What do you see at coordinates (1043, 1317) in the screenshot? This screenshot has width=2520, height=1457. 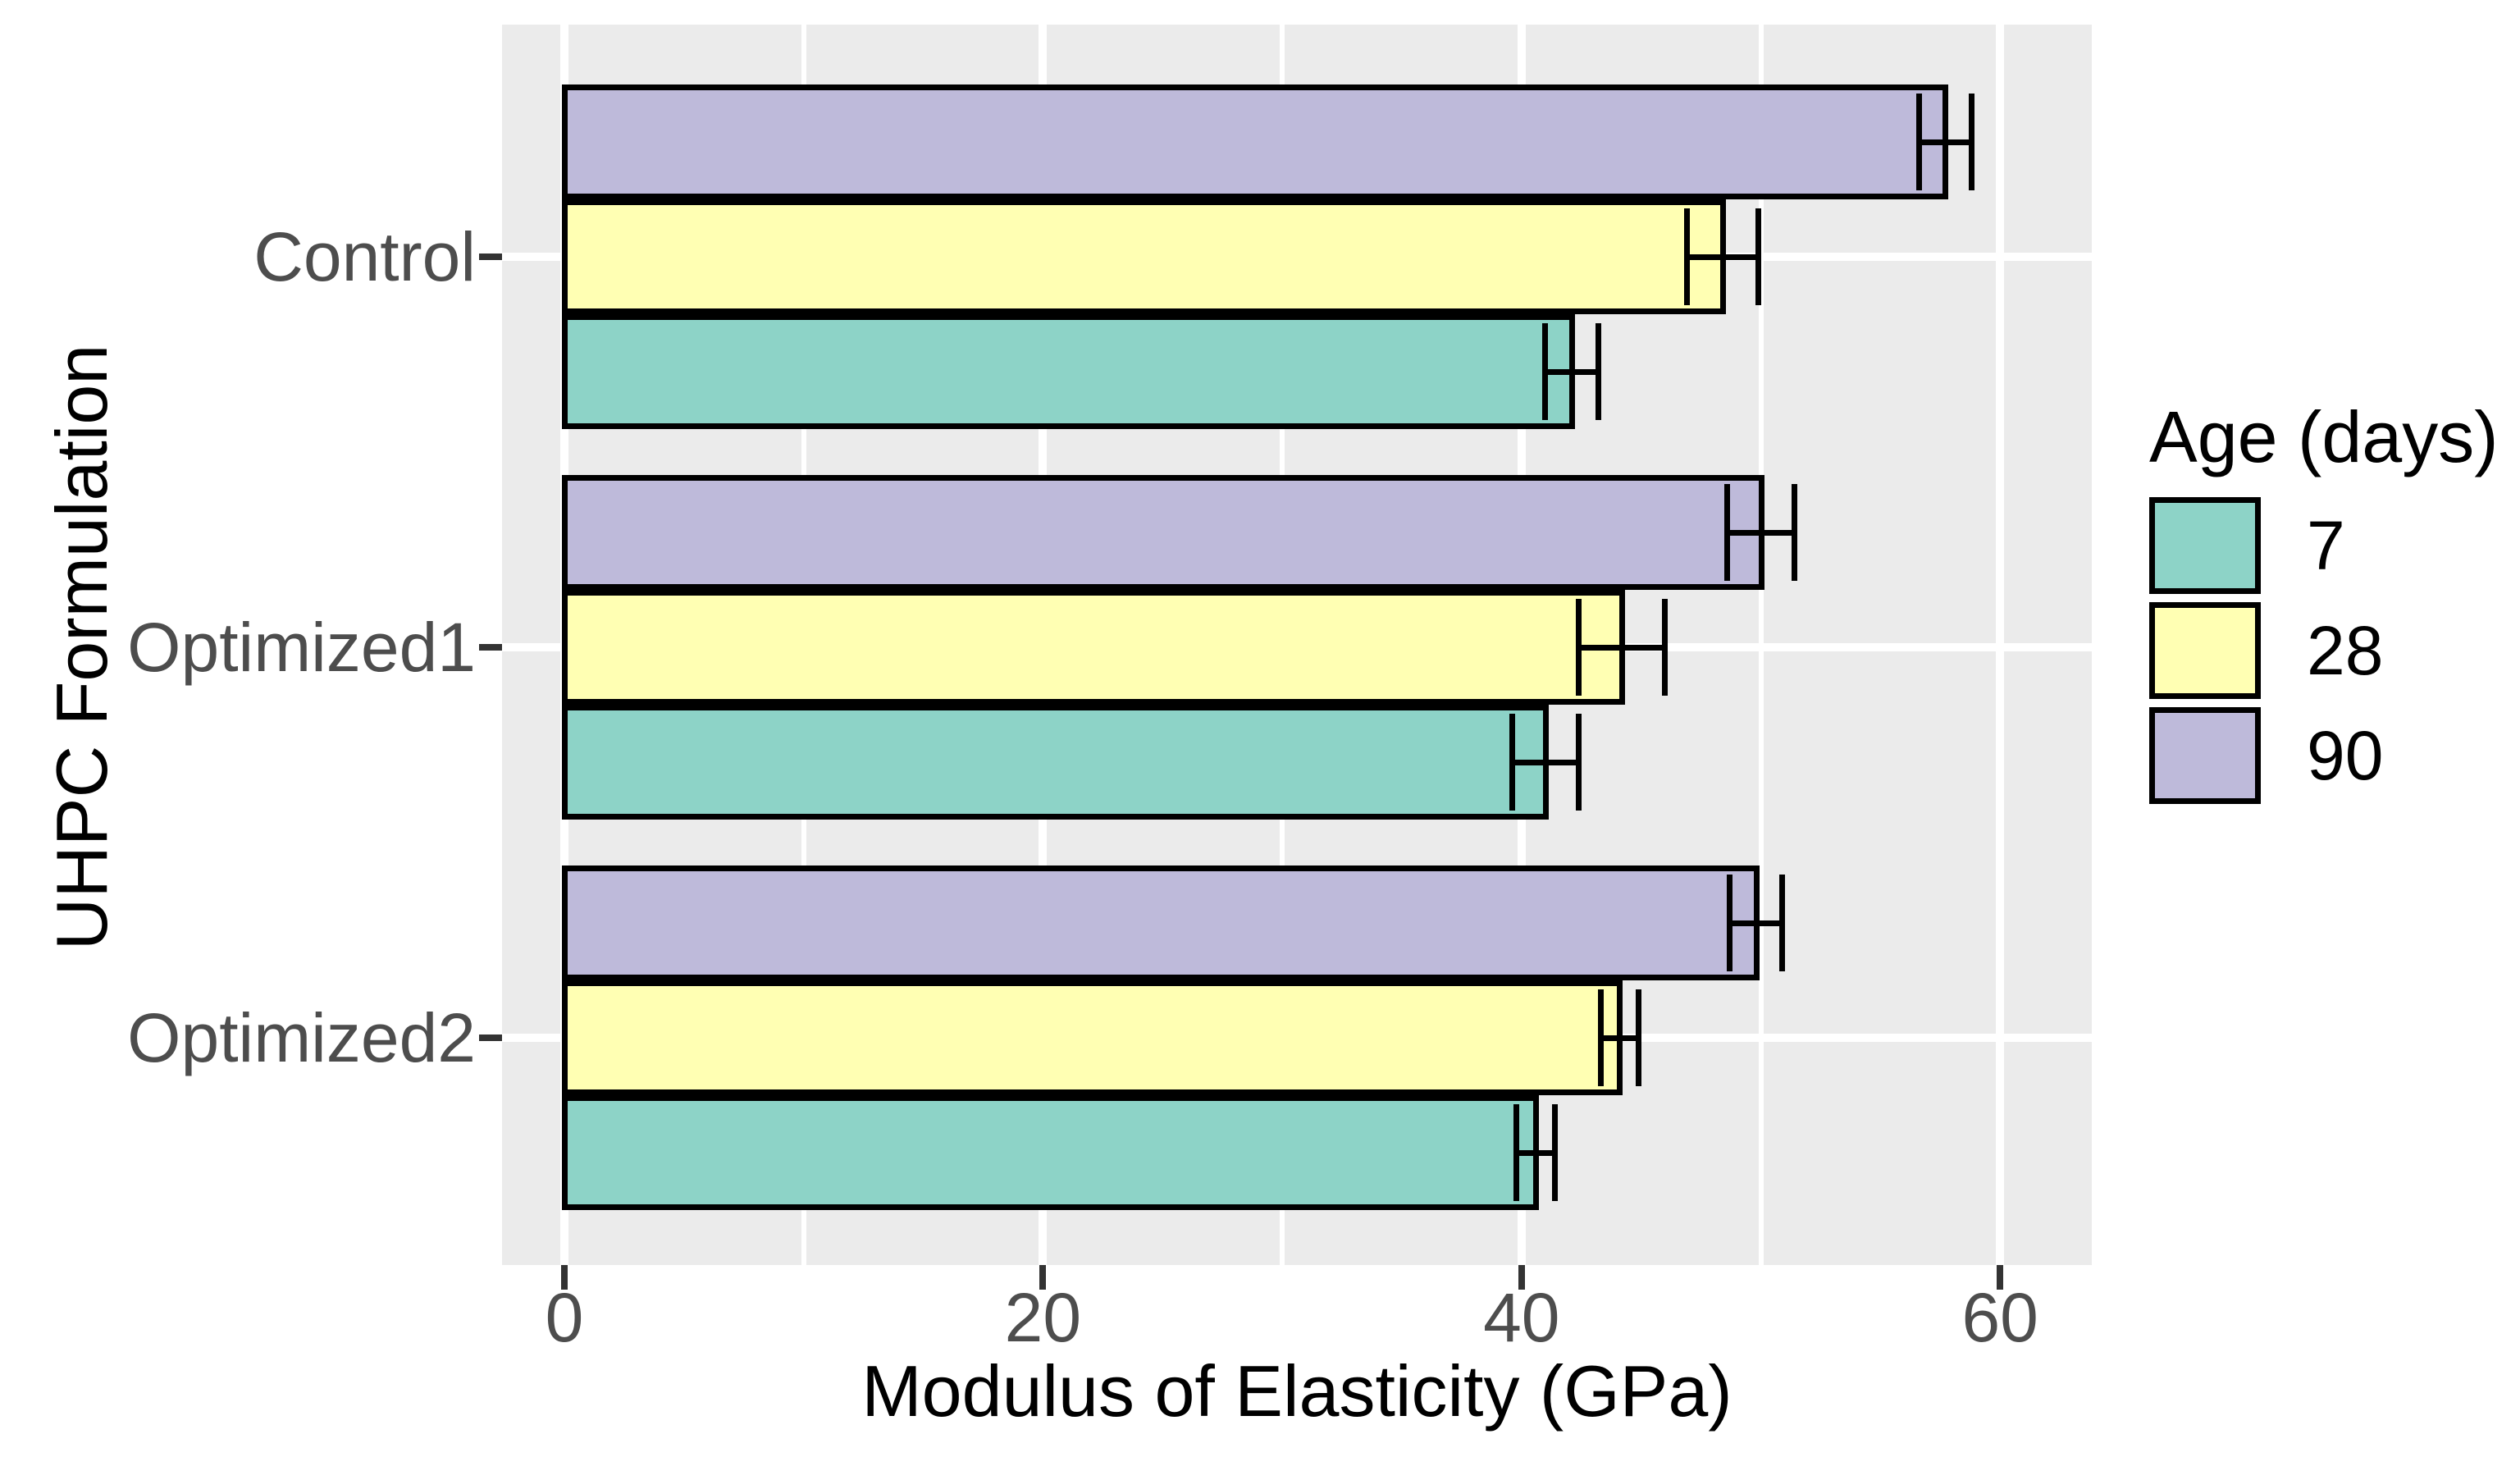 I see `x-tick-label-20: 20` at bounding box center [1043, 1317].